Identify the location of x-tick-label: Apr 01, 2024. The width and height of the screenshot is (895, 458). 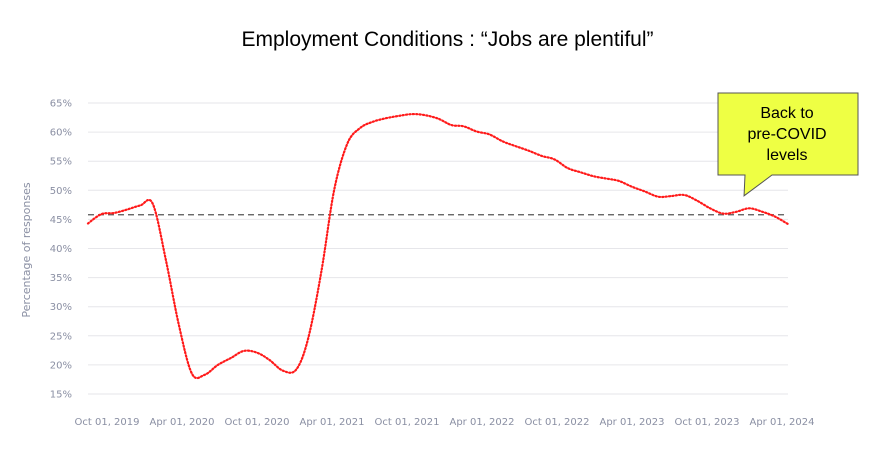
(781, 422).